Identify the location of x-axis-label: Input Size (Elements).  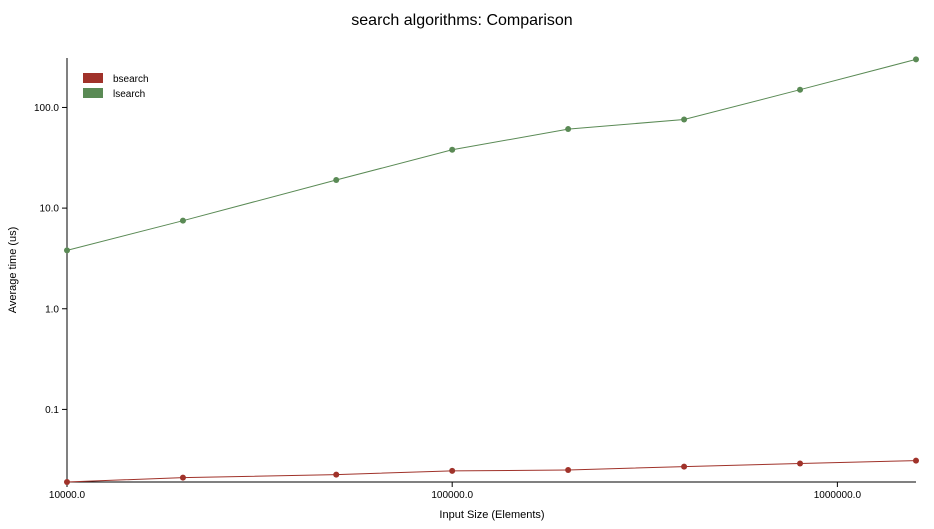
(491, 515).